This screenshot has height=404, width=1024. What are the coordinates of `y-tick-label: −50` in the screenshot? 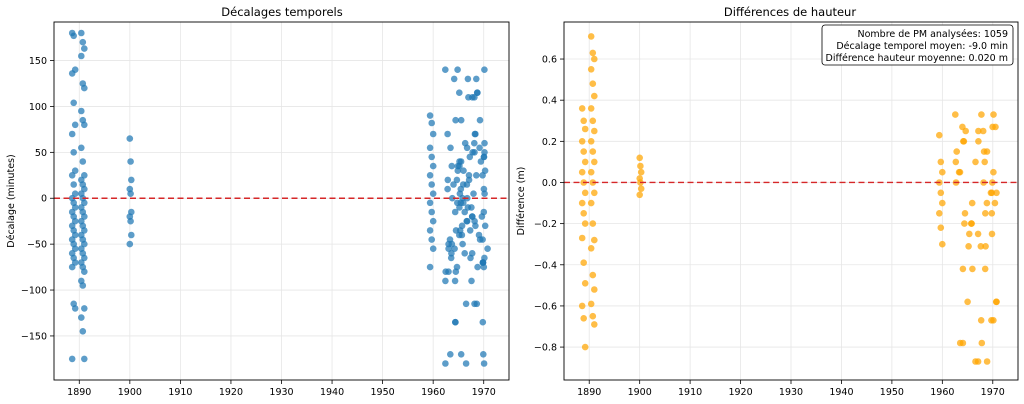 It's located at (37, 245).